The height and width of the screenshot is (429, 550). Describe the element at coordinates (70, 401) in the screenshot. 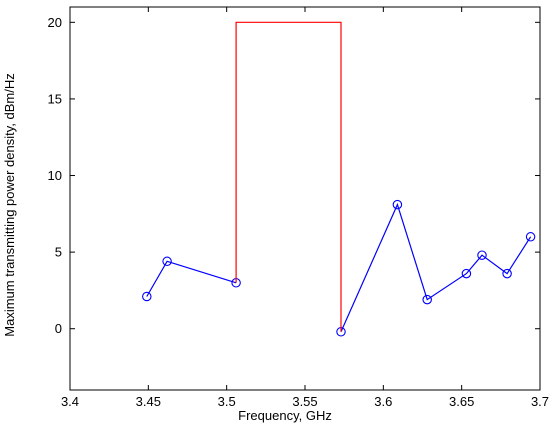

I see `x-tick-label: 3.4` at that location.